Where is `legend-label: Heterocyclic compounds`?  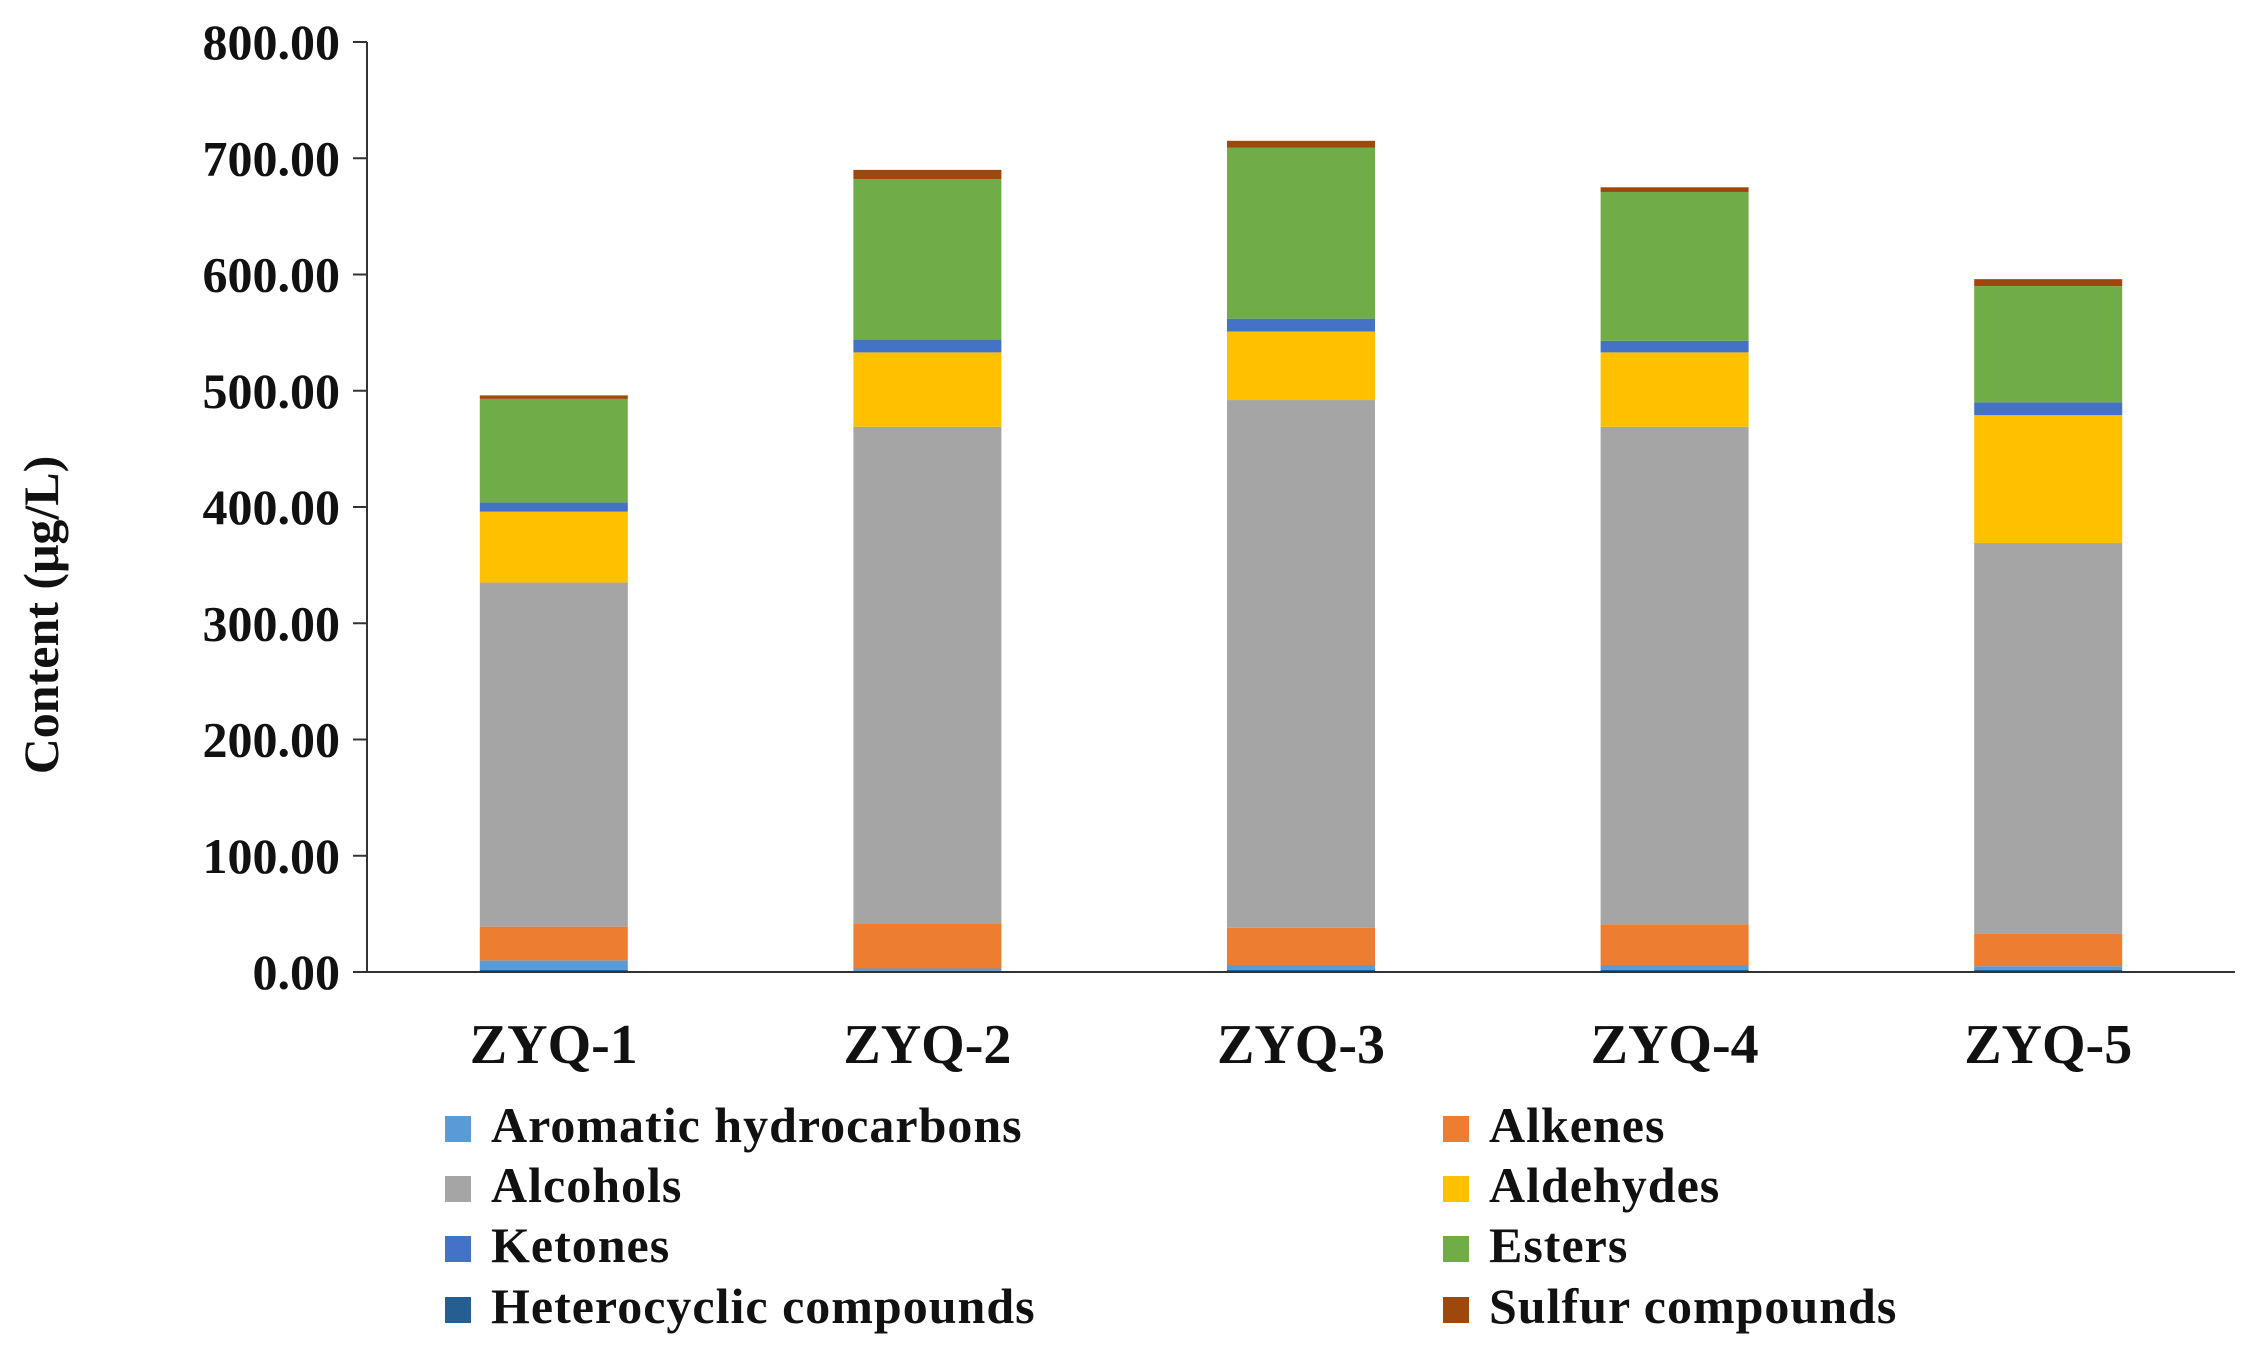 legend-label: Heterocyclic compounds is located at coordinates (763, 1306).